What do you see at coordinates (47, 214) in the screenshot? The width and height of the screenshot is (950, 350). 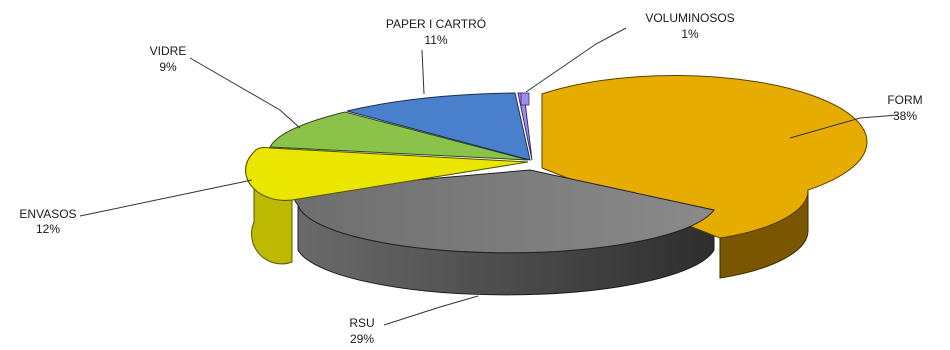 I see `label-envasos: ENVASOS` at bounding box center [47, 214].